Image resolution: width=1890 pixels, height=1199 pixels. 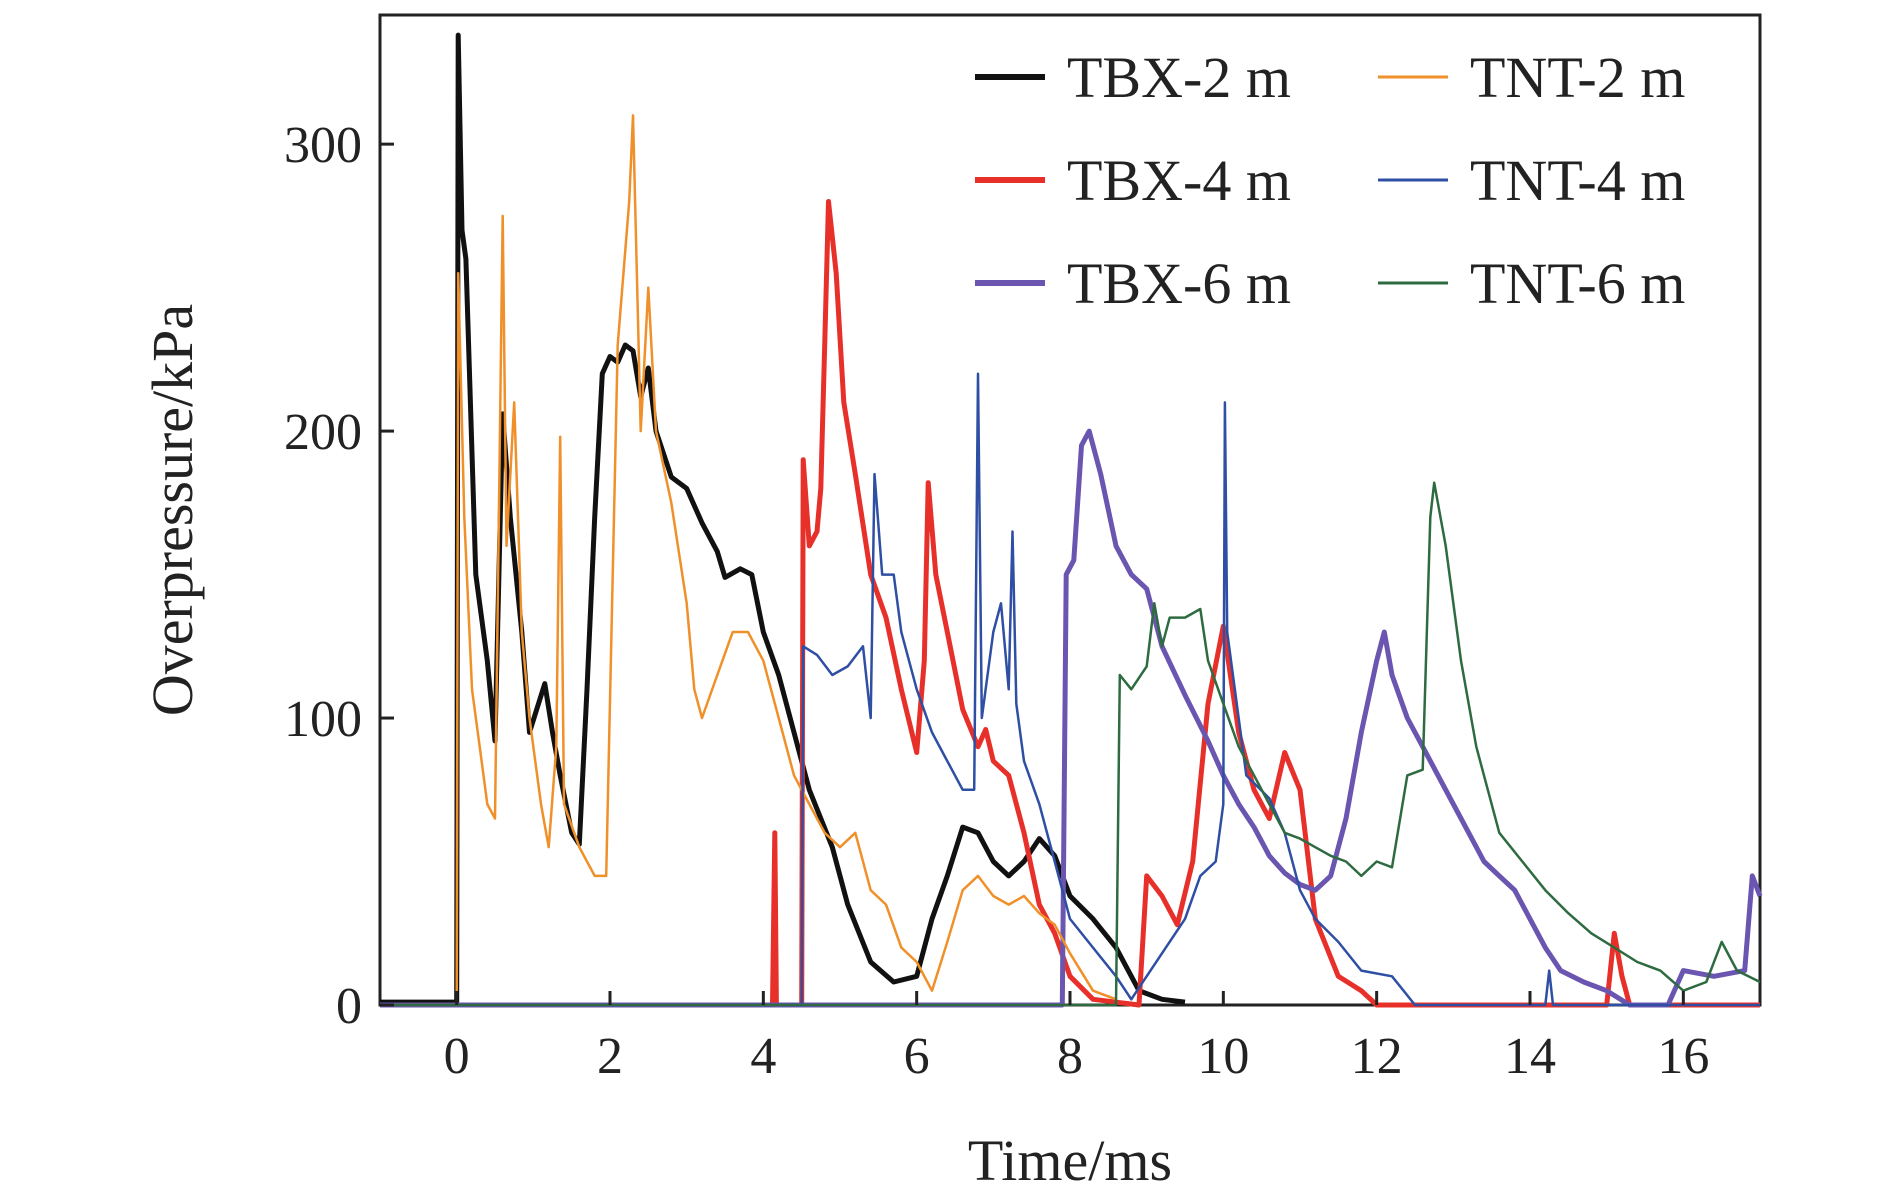 I want to click on legend-label-4: TNT-2 m, so click(x=1577, y=77).